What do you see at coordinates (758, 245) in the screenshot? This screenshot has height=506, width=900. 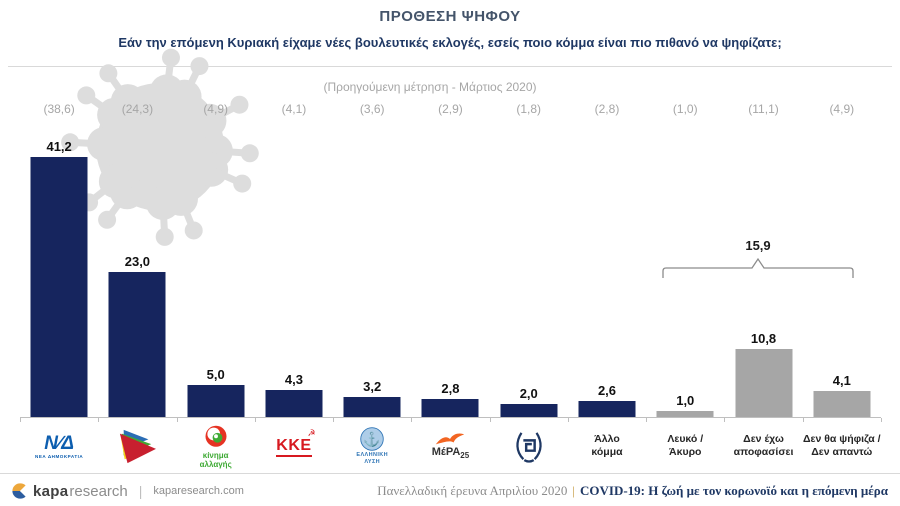 I see `bracket-total-label: 15,9` at bounding box center [758, 245].